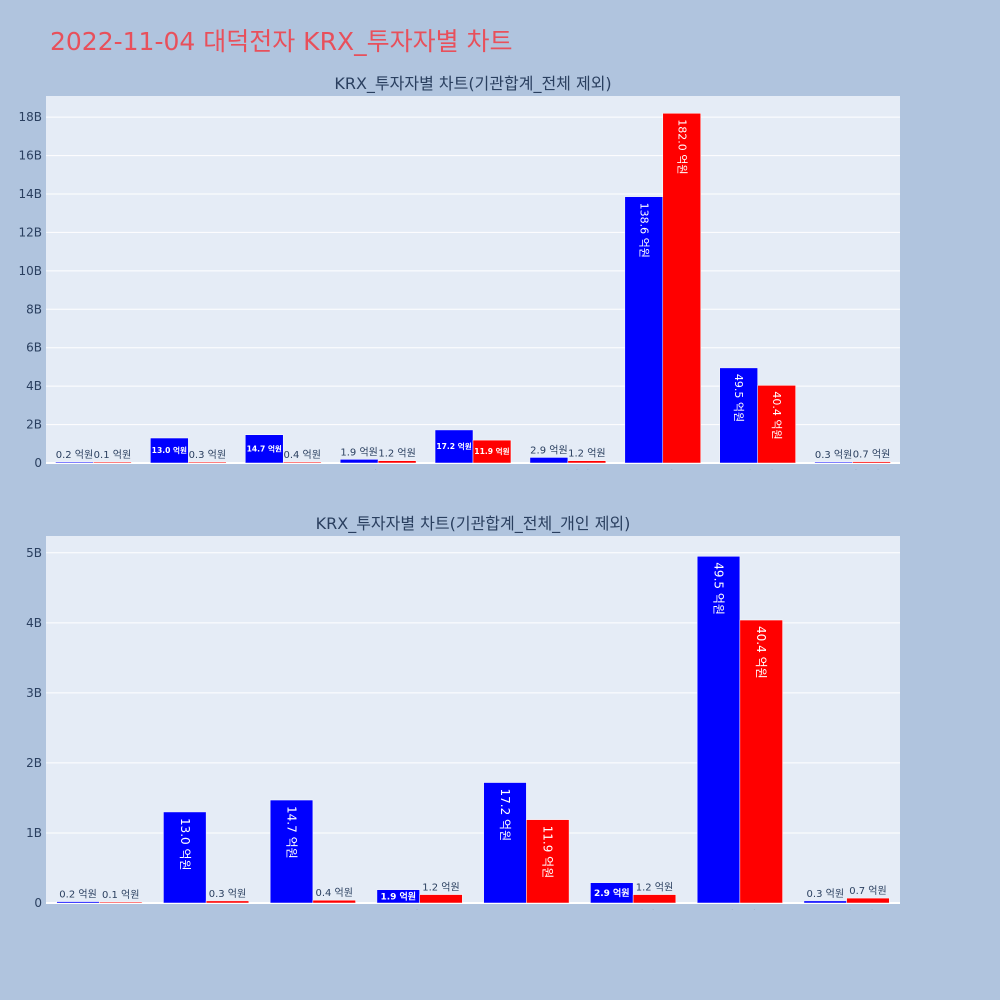  Describe the element at coordinates (681, 146) in the screenshot. I see `data-label: 182.0 억원` at that location.